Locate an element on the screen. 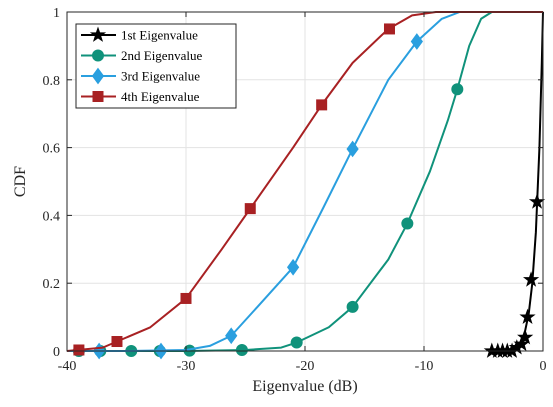 The image size is (553, 407). x-tick-label: -20 is located at coordinates (305, 366).